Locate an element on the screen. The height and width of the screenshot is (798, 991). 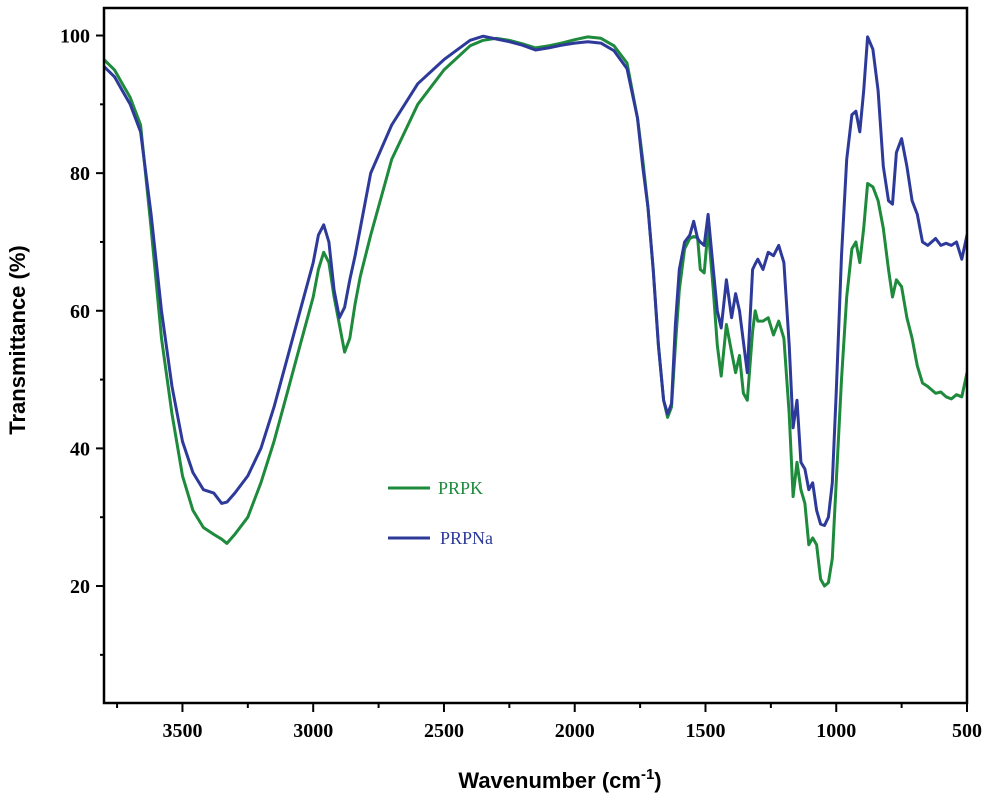
x-axis-title: Wavenumber (cm-1) is located at coordinates (559, 779).